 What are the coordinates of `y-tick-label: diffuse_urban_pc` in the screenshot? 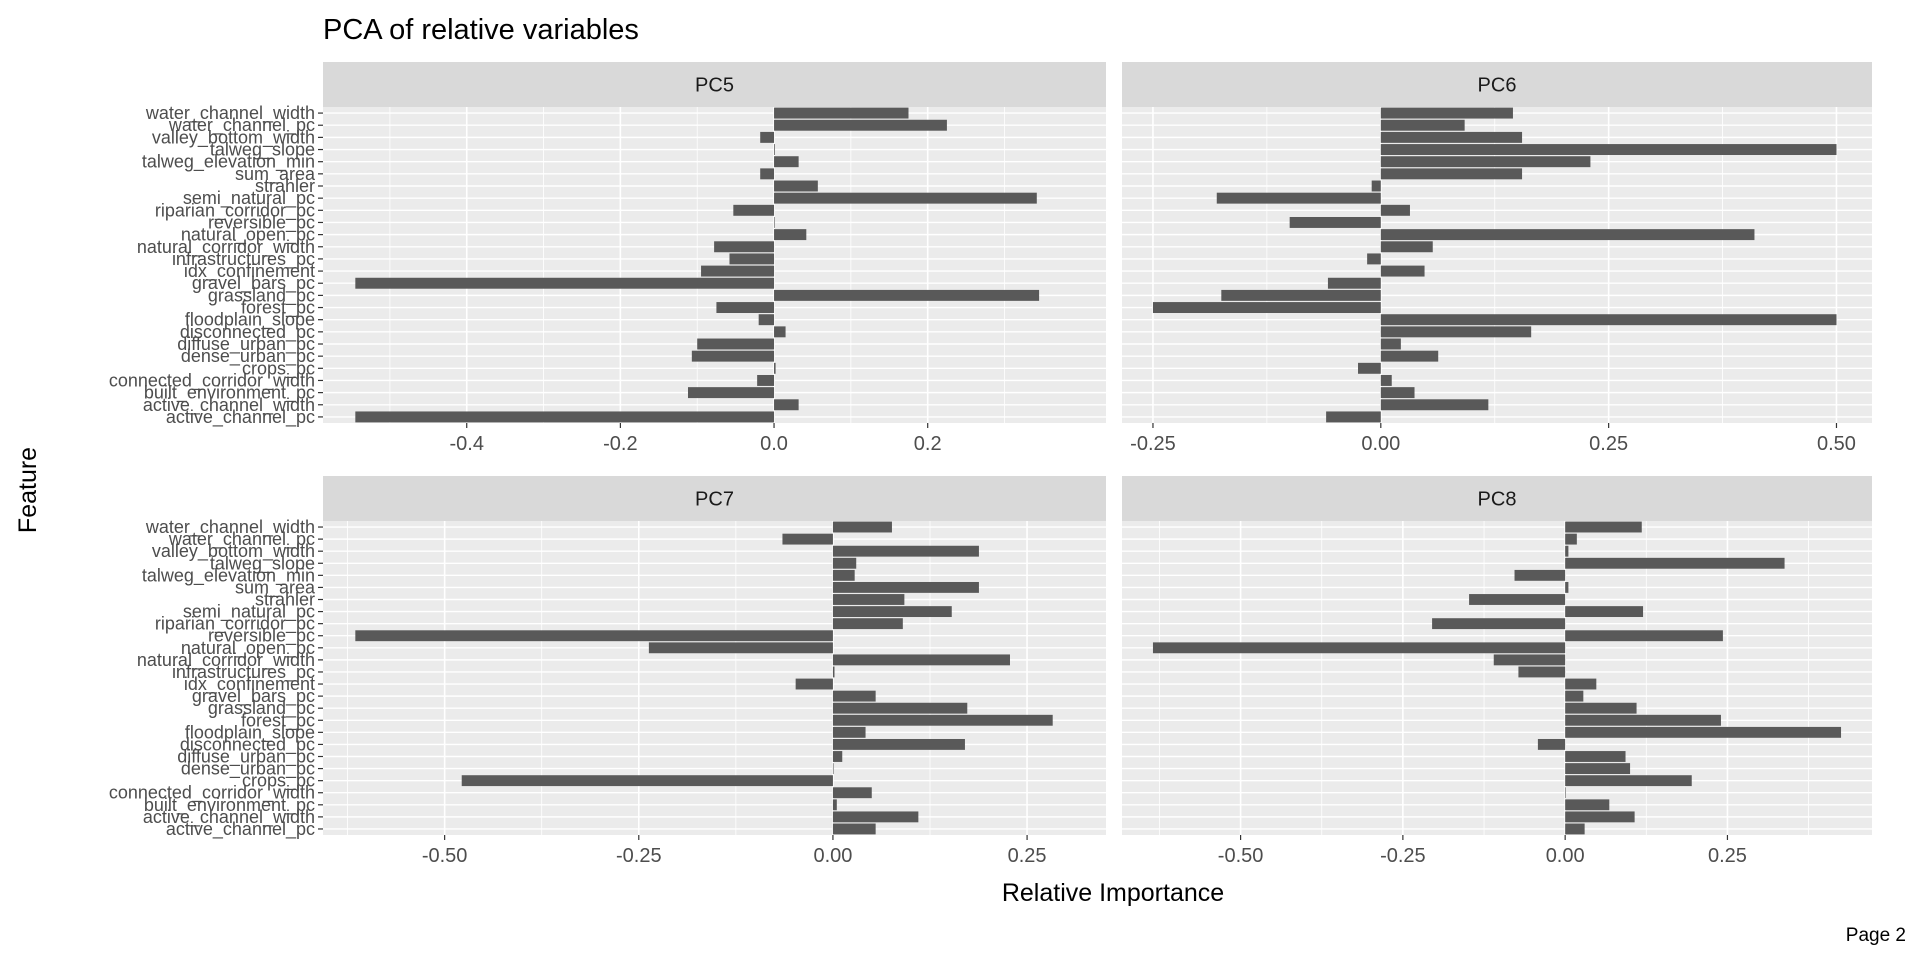 It's located at (246, 344).